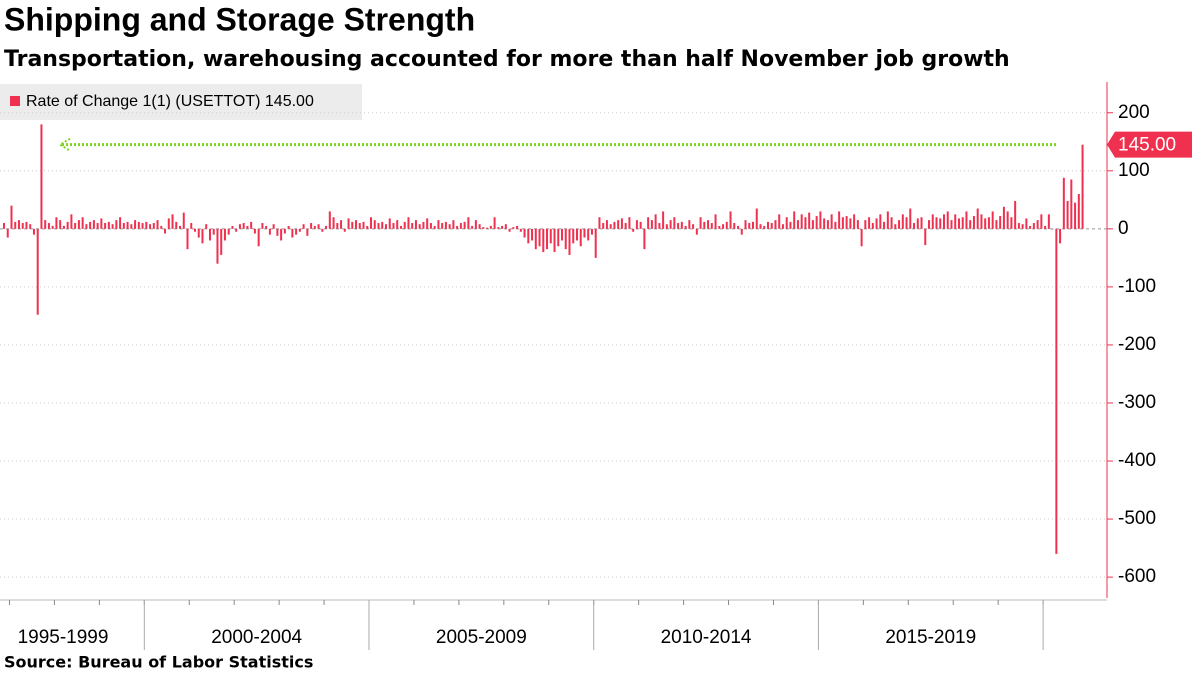 The height and width of the screenshot is (675, 1200). Describe the element at coordinates (158, 662) in the screenshot. I see `source: Source: Bureau of Labor Statistics` at that location.